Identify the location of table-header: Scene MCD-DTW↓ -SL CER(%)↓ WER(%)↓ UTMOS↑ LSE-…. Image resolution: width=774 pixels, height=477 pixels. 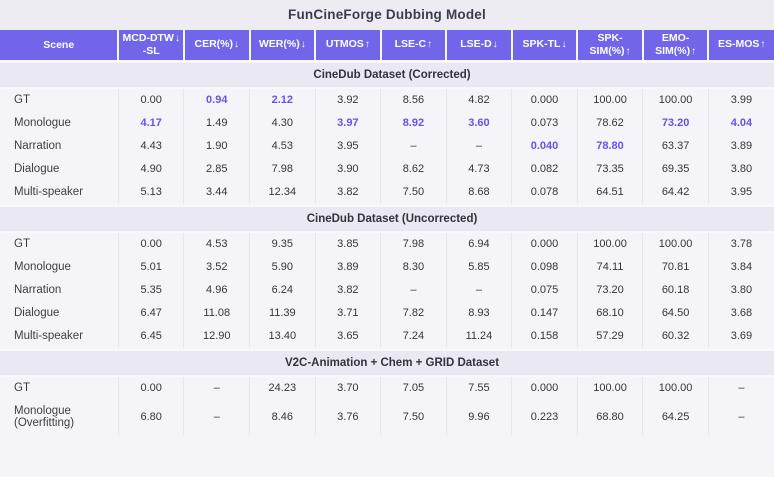
(387, 46).